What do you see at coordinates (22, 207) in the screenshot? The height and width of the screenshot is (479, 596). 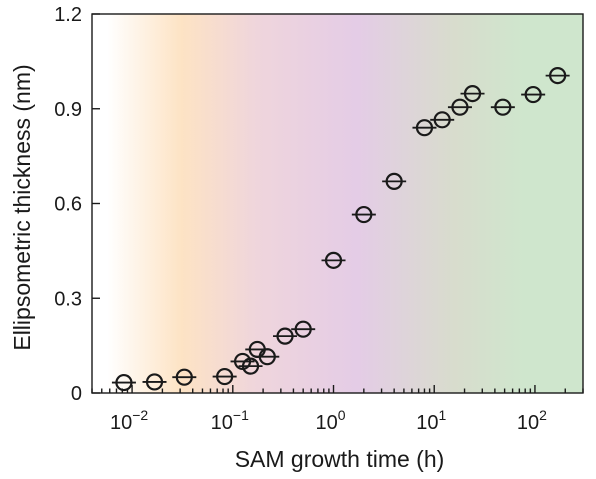 I see `y-axis-label: Ellipsometric thickness (nm)` at bounding box center [22, 207].